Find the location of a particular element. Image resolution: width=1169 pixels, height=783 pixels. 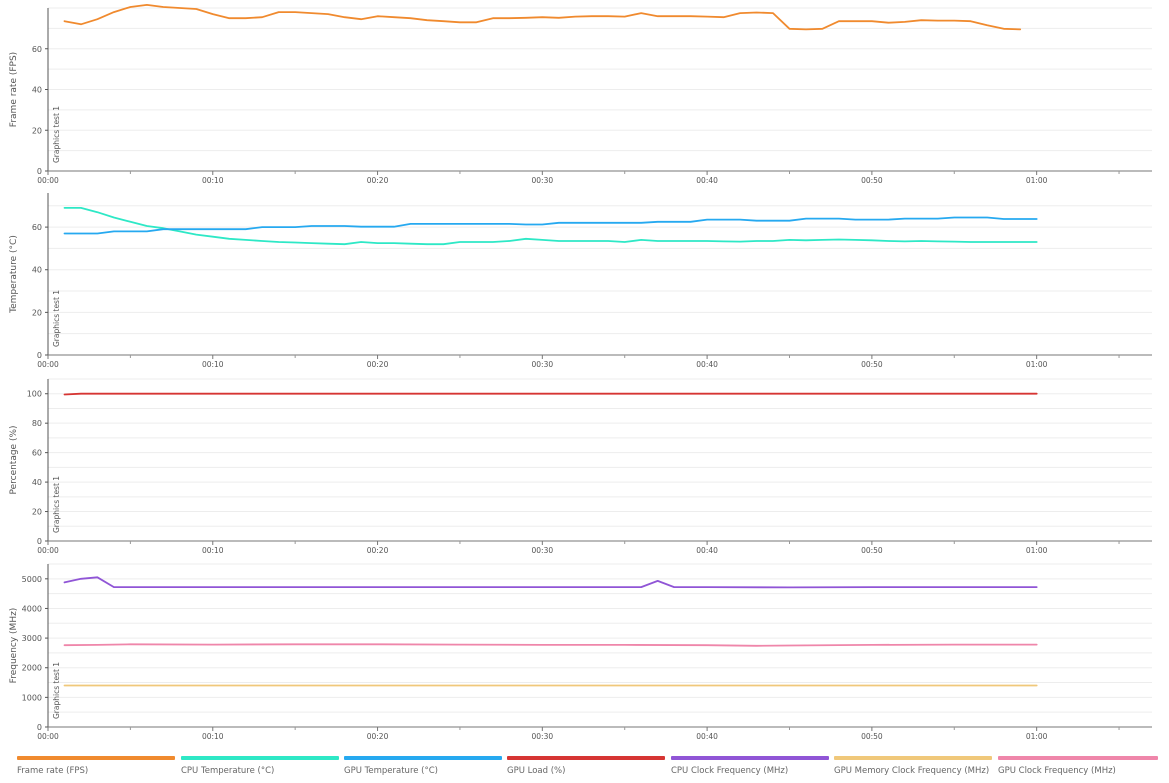

legend-item: GPU Memory Clock Frequency (MHz) is located at coordinates (913, 769).